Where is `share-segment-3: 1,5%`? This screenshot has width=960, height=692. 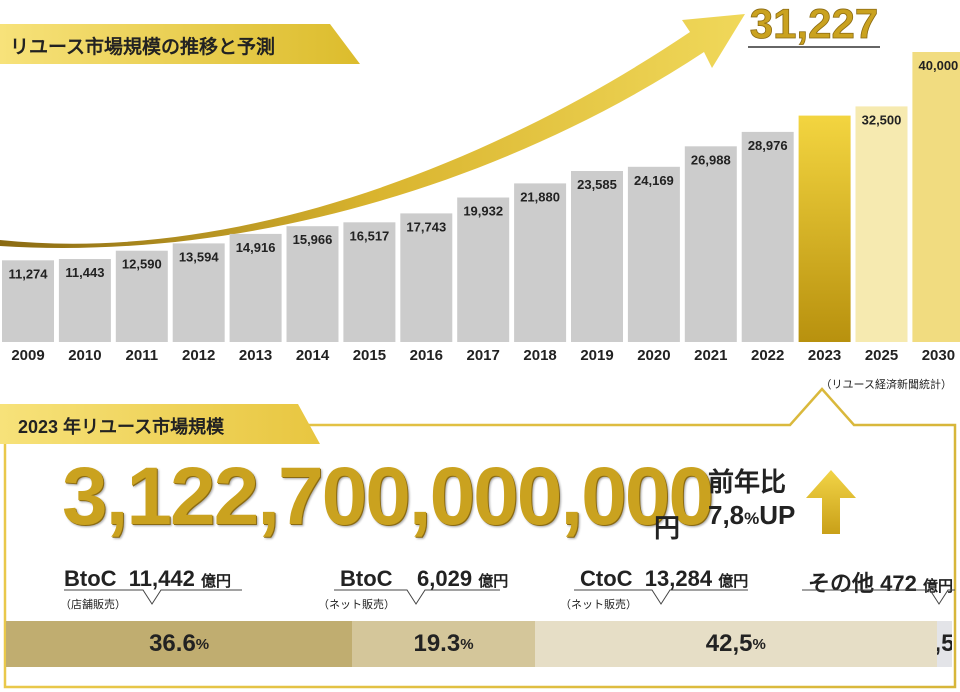
share-segment-3: 1,5% is located at coordinates (944, 644).